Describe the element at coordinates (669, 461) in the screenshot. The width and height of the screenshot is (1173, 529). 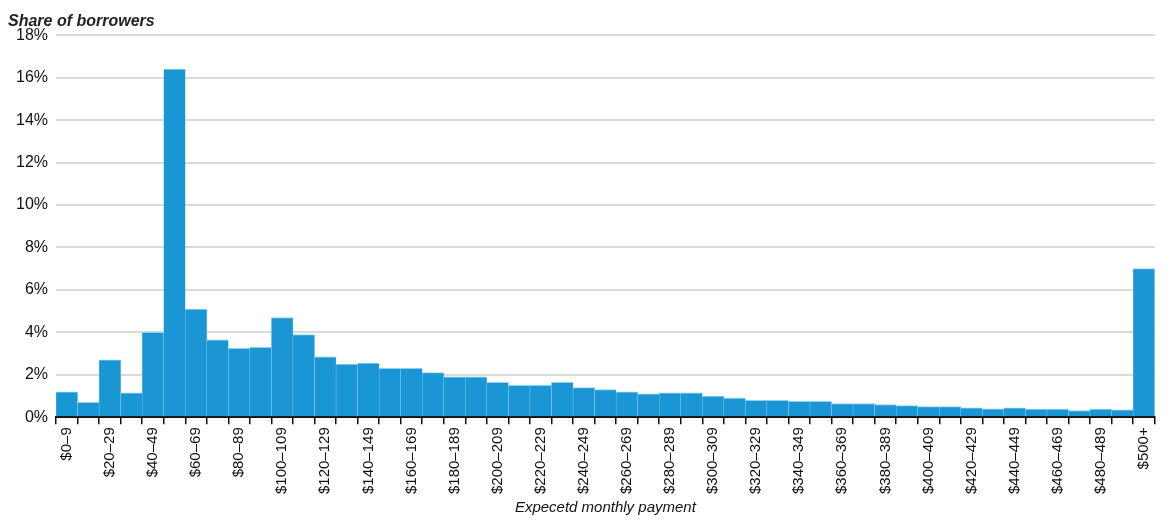
I see `x-tick-label: $280–289` at that location.